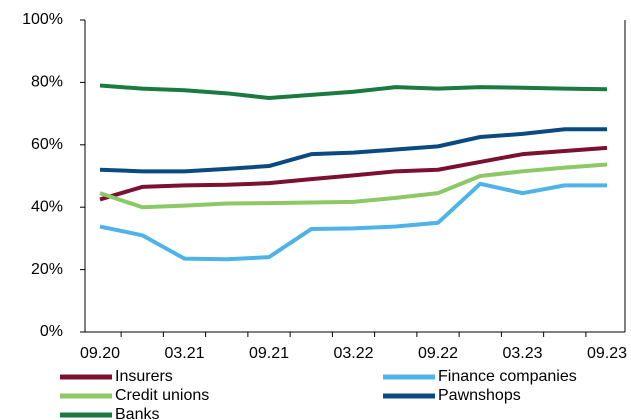  I want to click on legend-label: Insurers, so click(144, 376).